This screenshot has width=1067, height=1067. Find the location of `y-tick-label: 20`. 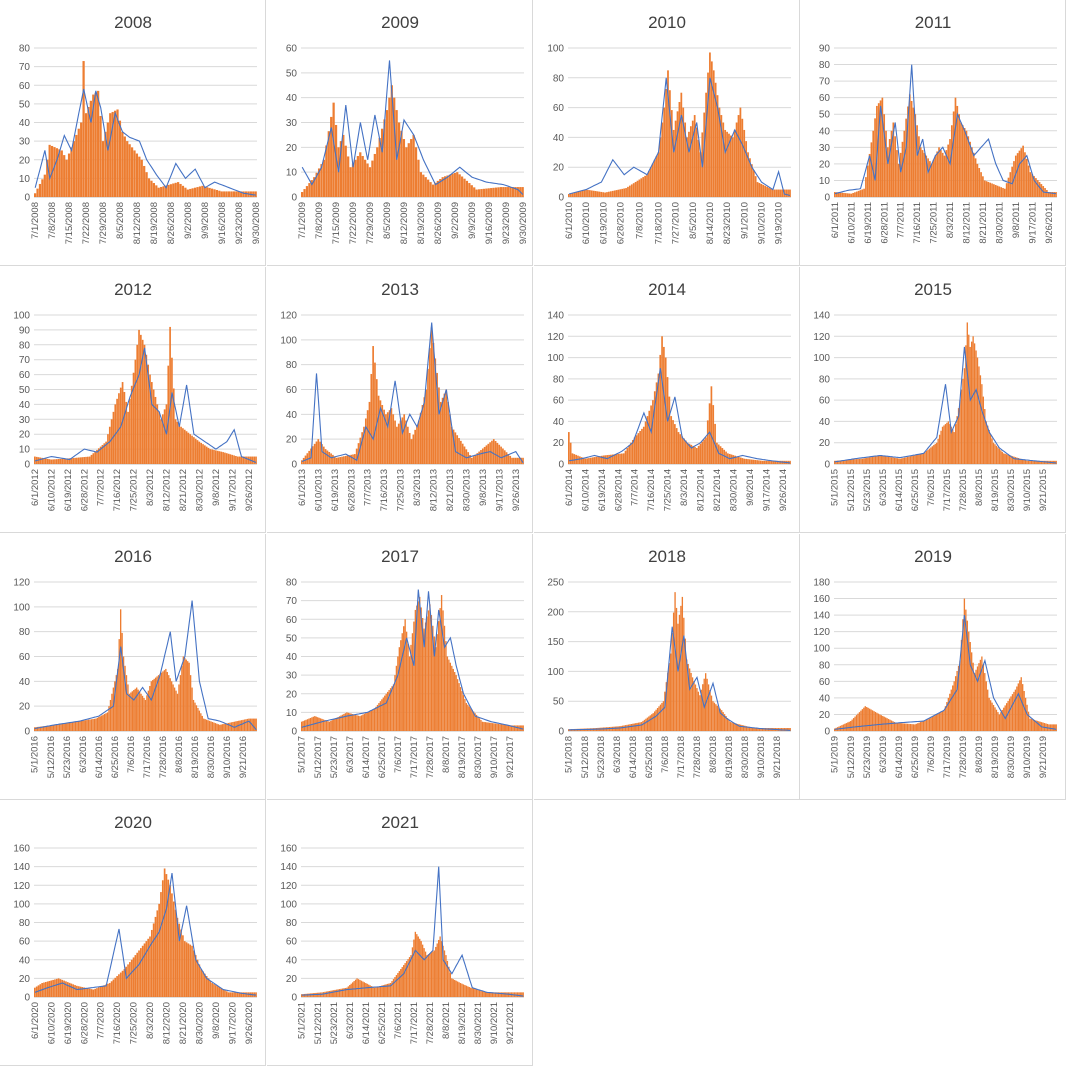

y-tick-label: 20 is located at coordinates (25, 979).